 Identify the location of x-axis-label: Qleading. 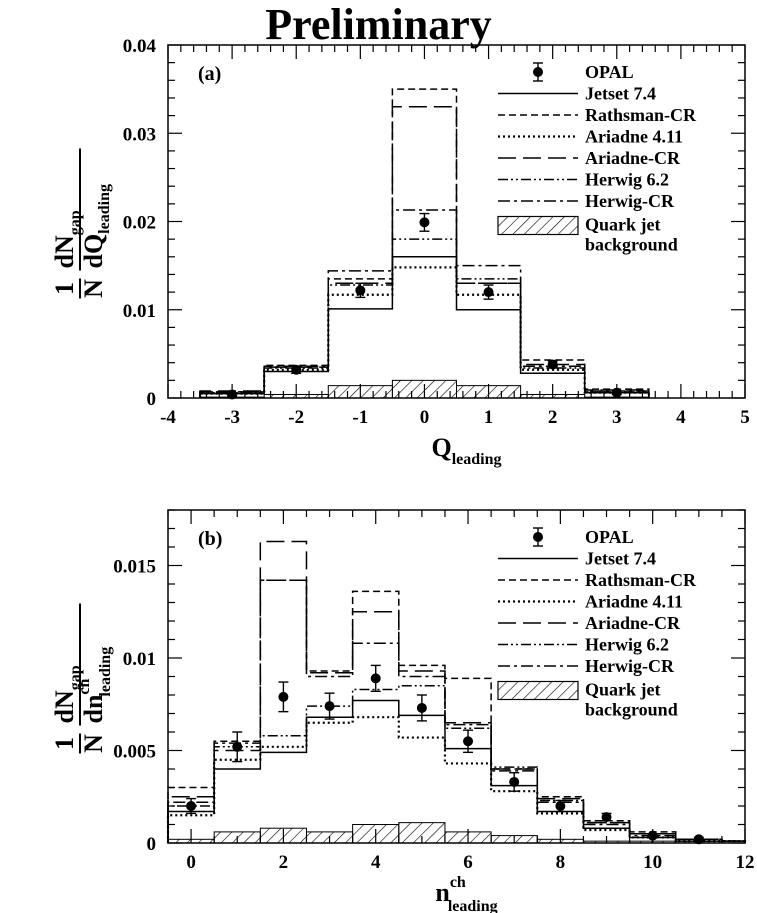
(466, 450).